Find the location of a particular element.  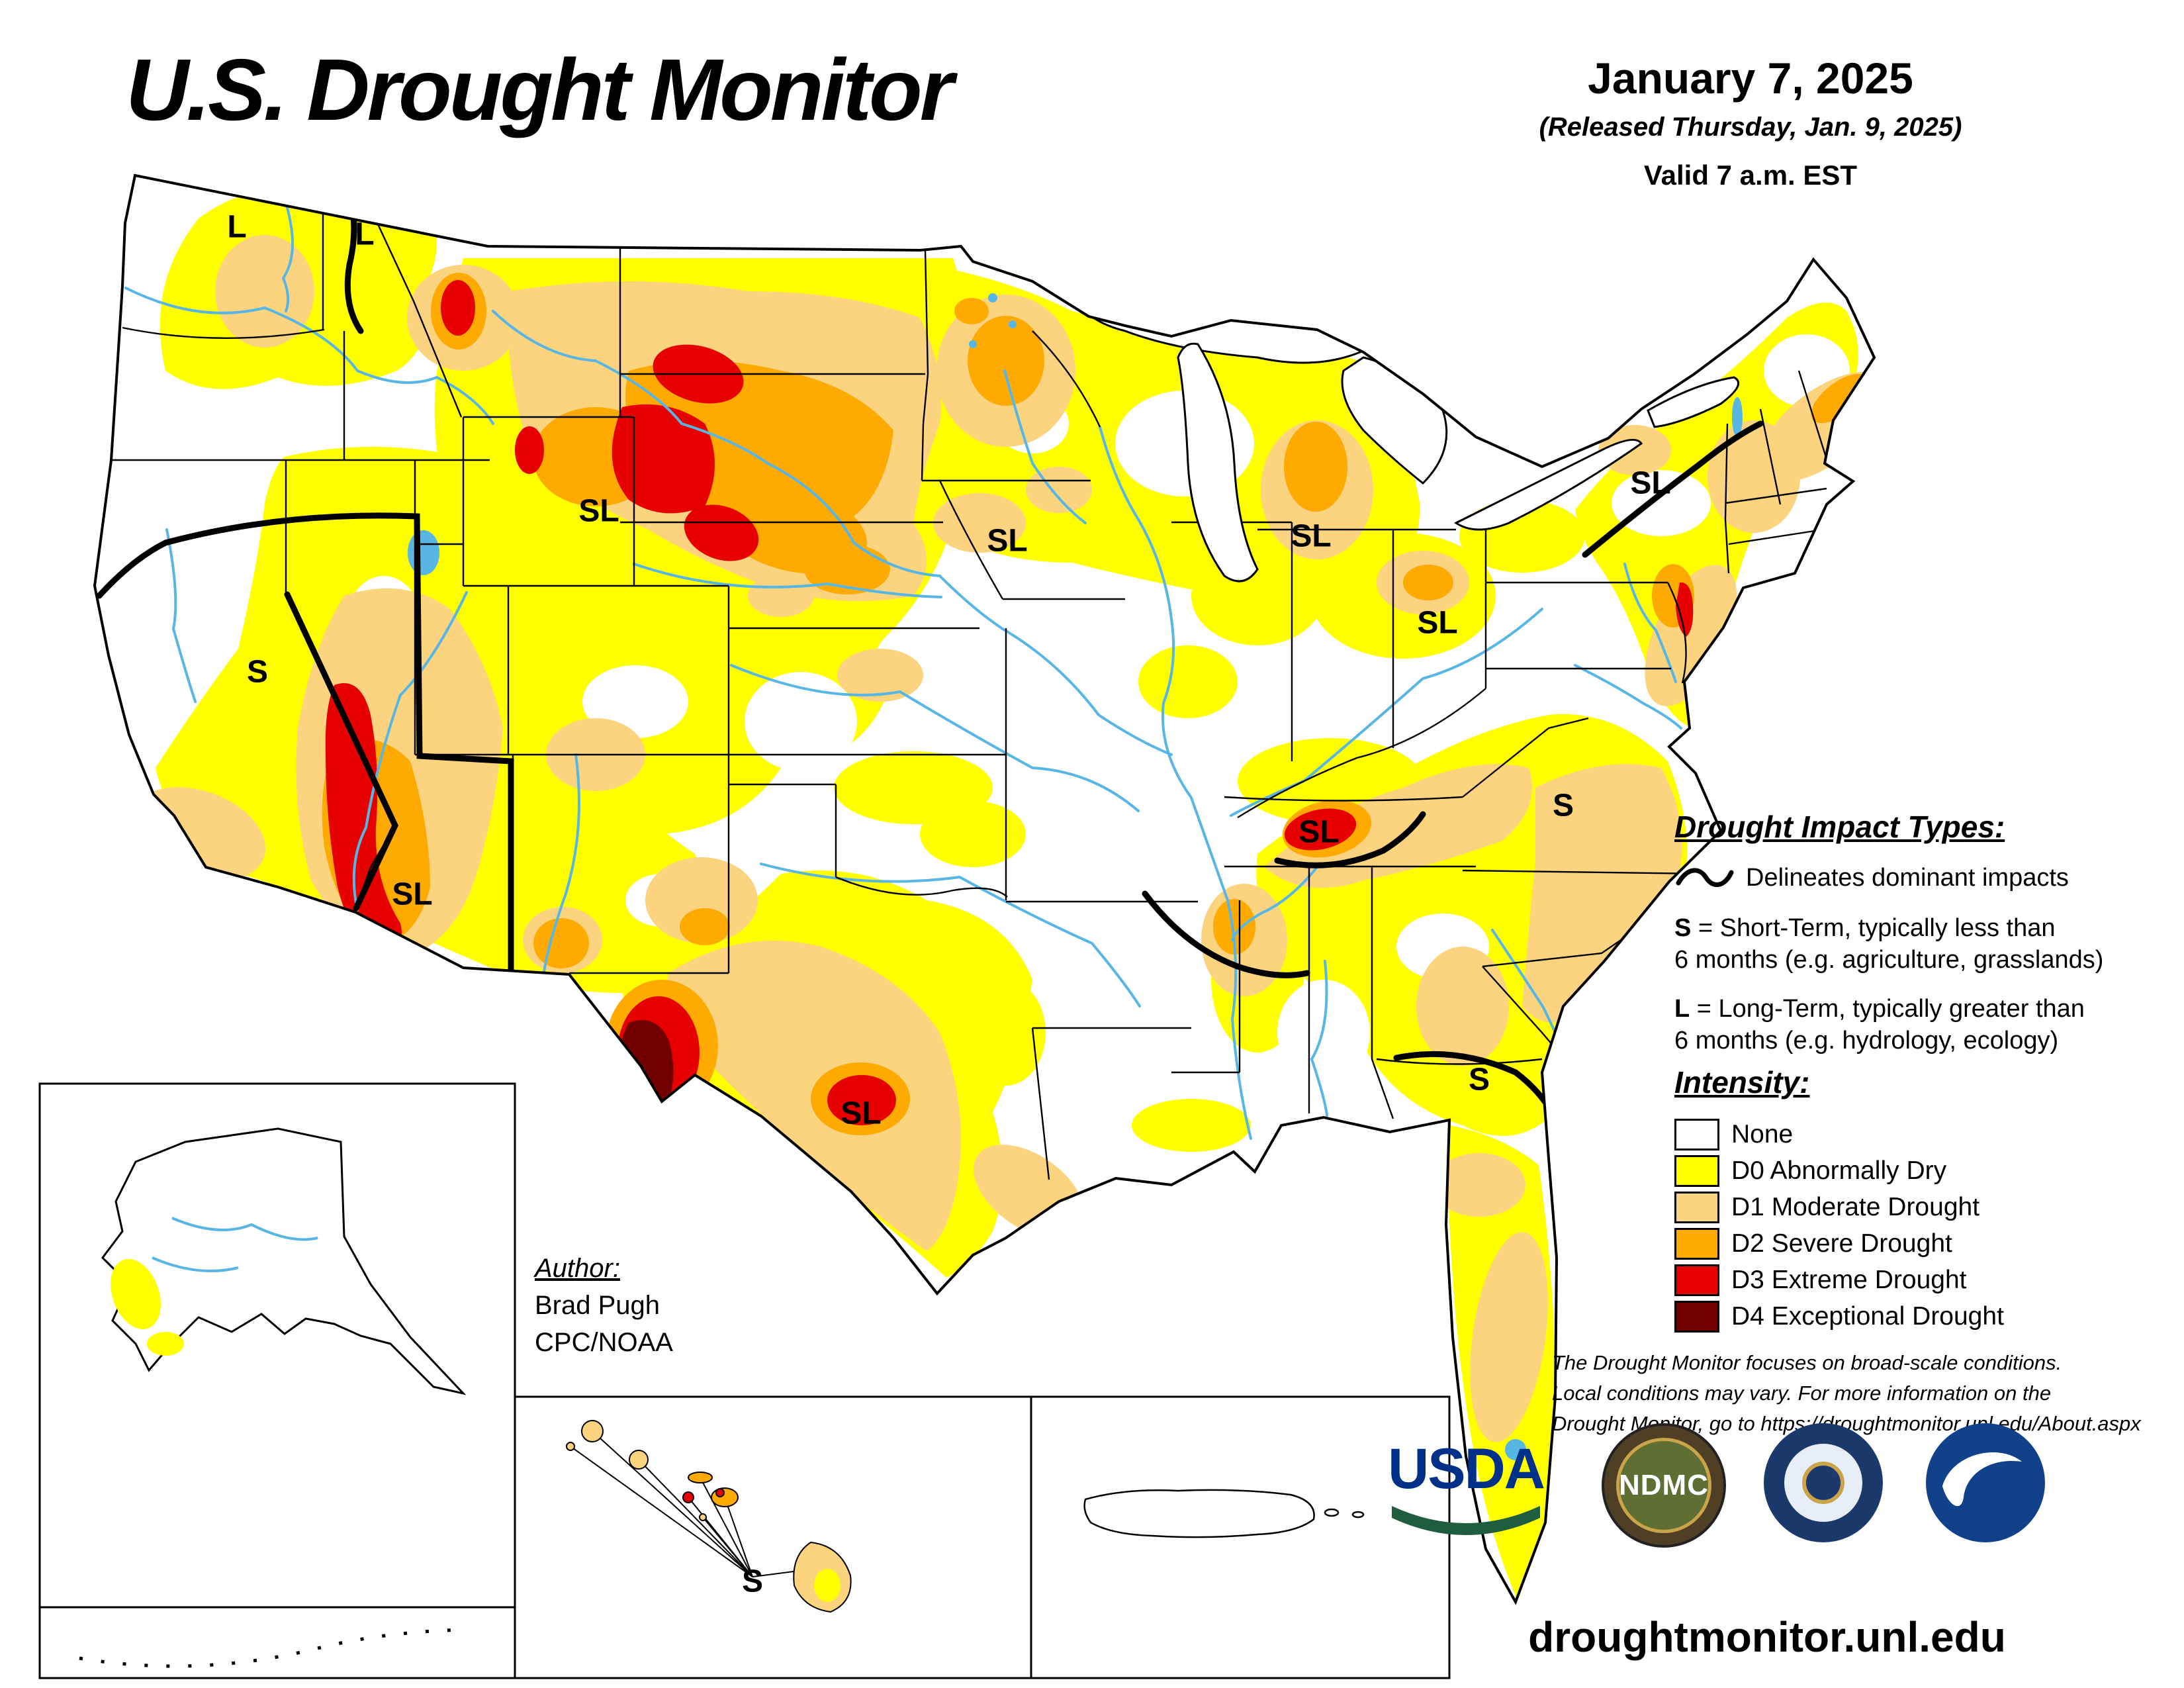

noaa-logo-icon is located at coordinates (1985, 1482).